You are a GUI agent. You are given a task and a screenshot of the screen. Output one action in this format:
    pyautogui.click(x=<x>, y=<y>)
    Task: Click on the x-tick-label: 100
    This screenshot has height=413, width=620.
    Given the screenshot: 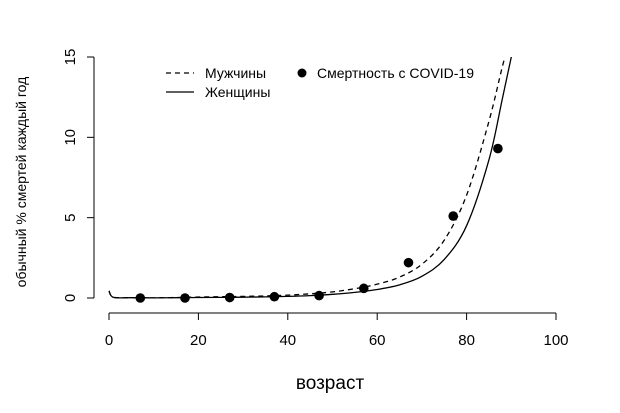 What is the action you would take?
    pyautogui.click(x=555, y=340)
    